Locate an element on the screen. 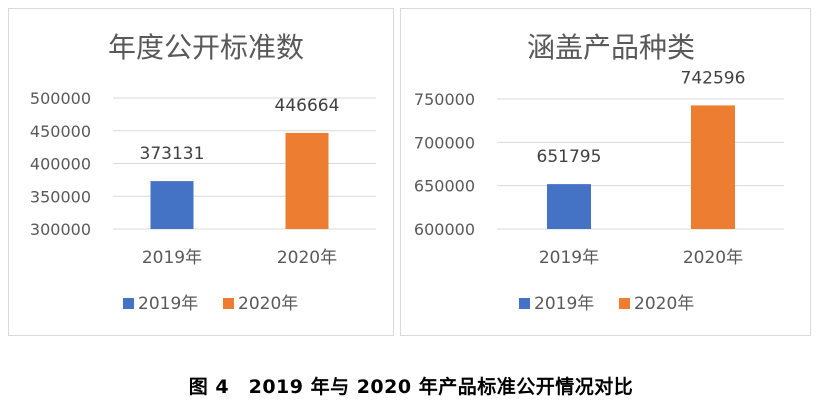 The width and height of the screenshot is (822, 417). y-tick-label: 750000 is located at coordinates (444, 99).